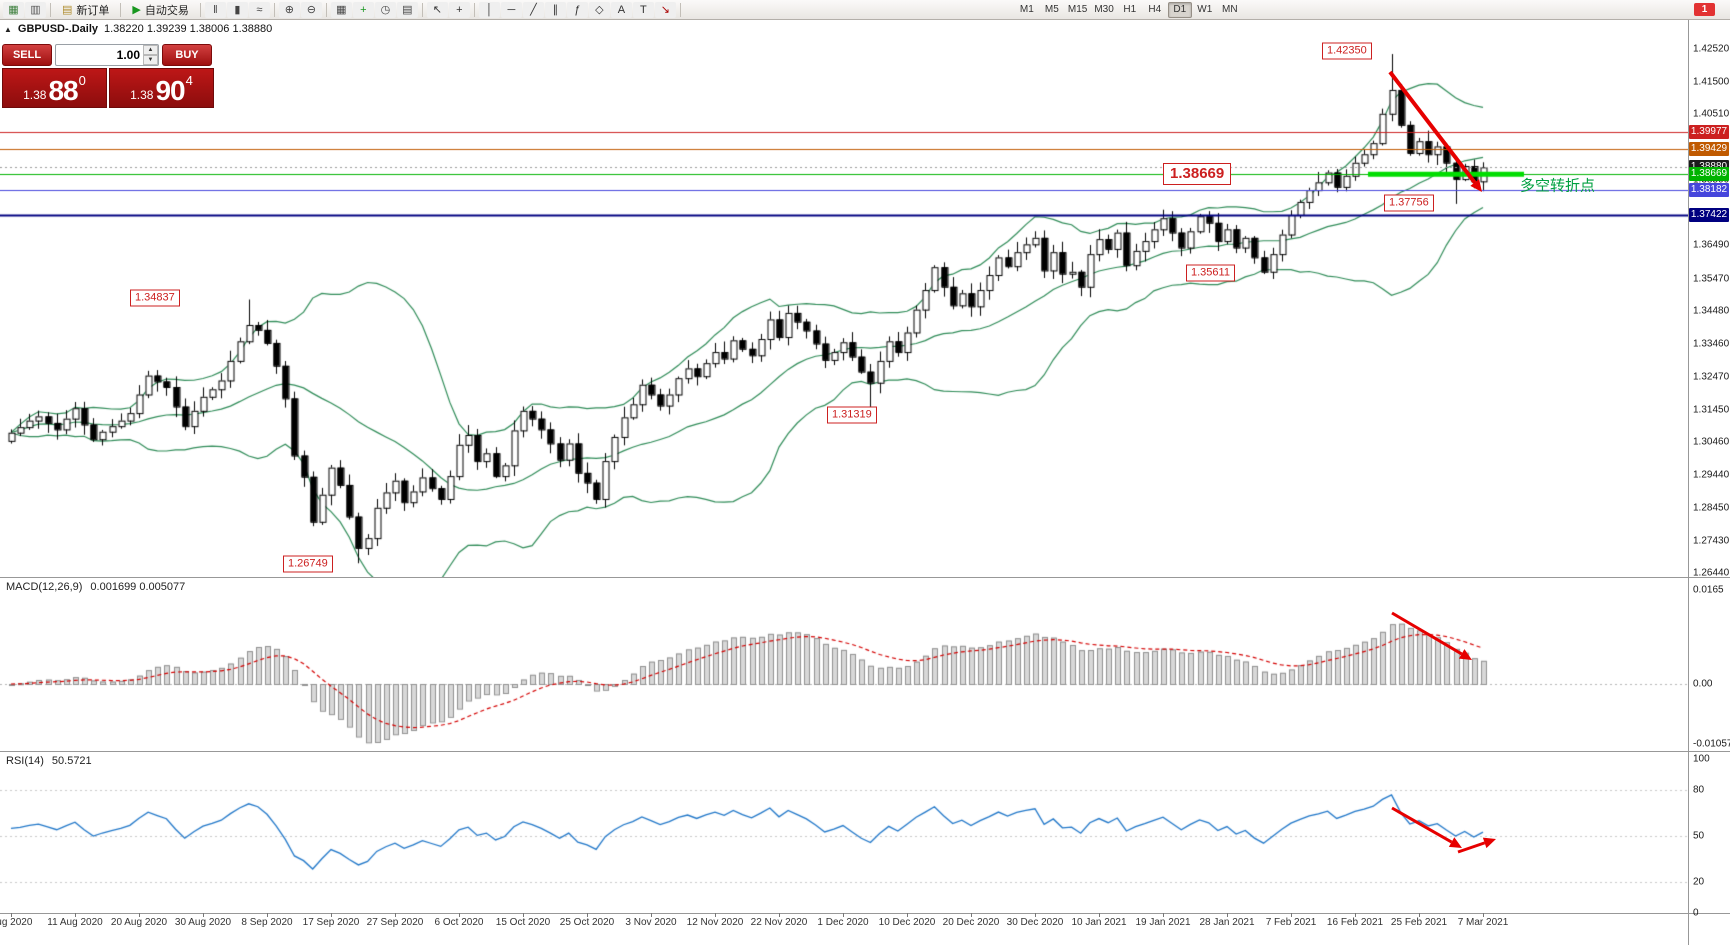  I want to click on date-axis-label: 10 Jan 2021, so click(1099, 922).